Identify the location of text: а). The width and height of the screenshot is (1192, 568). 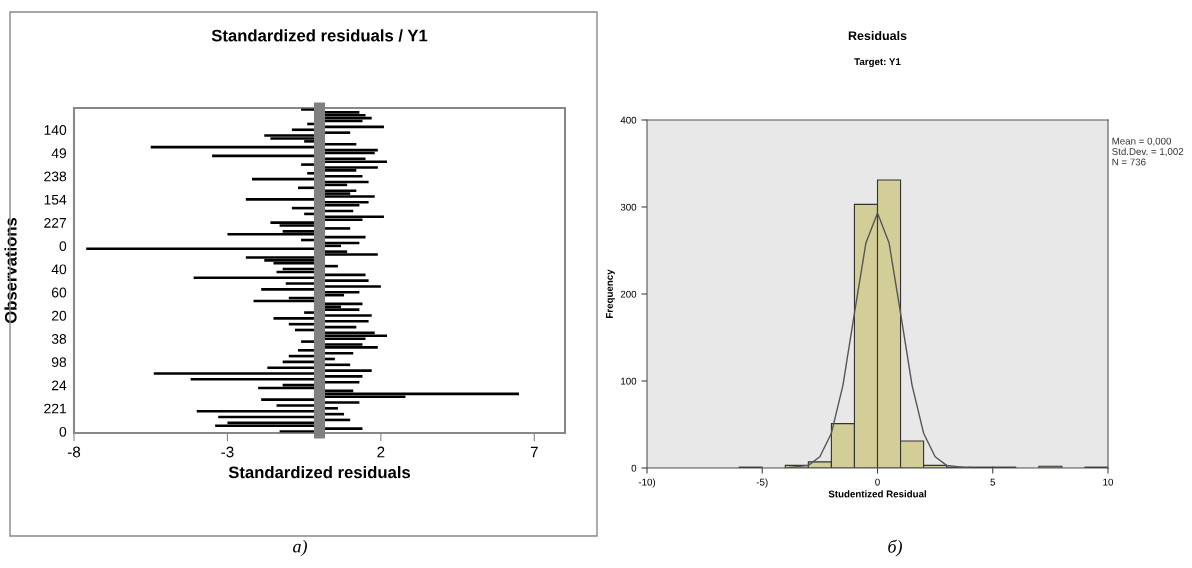
(300, 548).